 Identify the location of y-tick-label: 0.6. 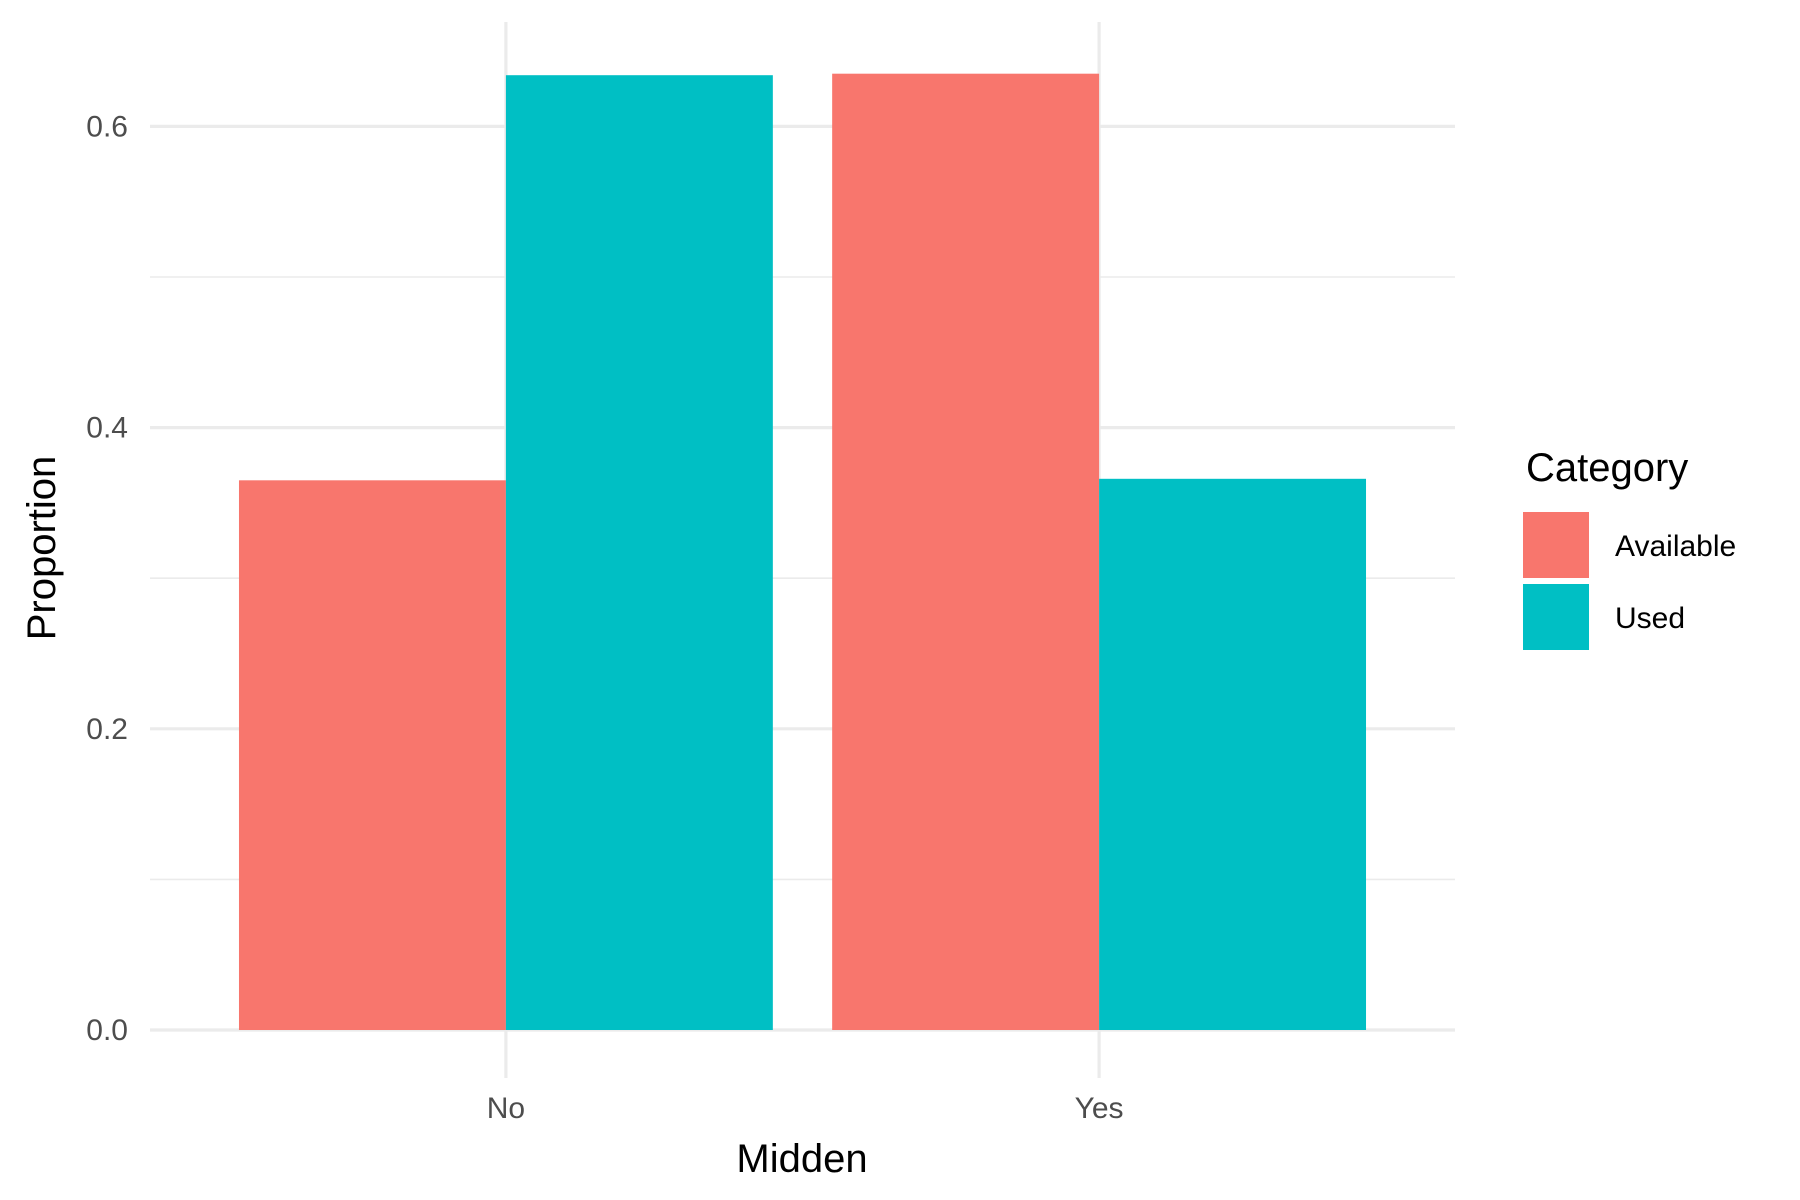
(107, 126).